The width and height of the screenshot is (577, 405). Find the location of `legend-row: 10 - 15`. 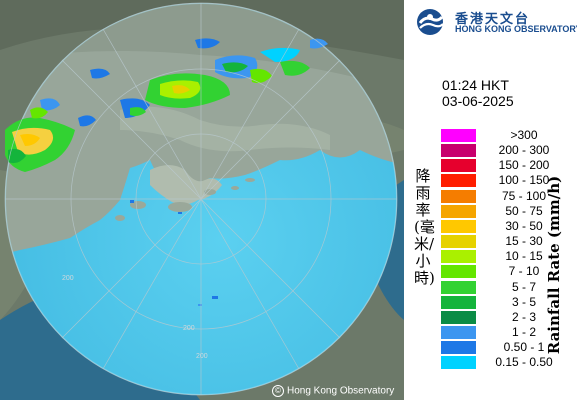

legend-row: 10 - 15 is located at coordinates (506, 256).